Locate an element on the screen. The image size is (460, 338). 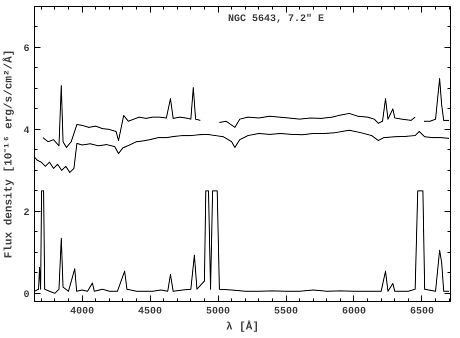
y-tick-label: 0 is located at coordinates (27, 295).